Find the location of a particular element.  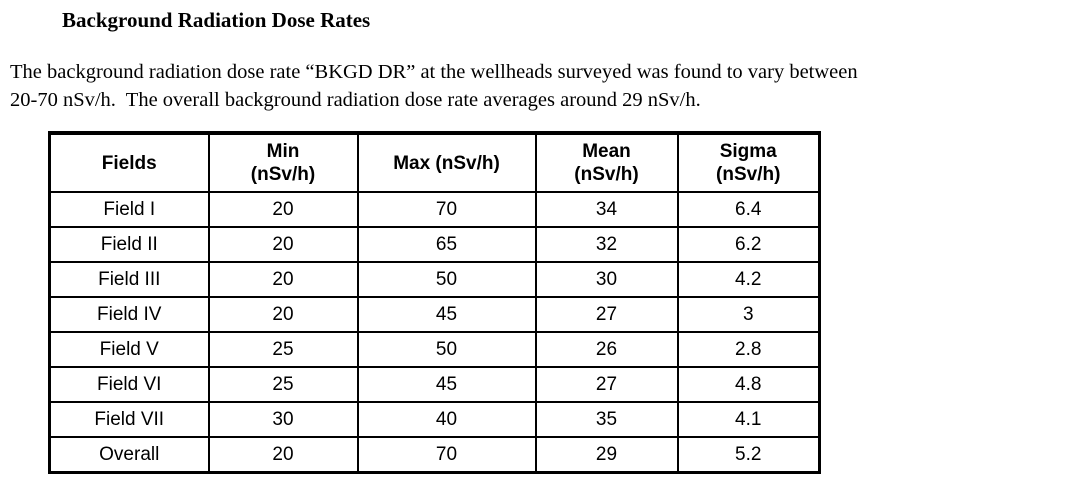

column-header-label: Max (nSv/h) is located at coordinates (446, 163).